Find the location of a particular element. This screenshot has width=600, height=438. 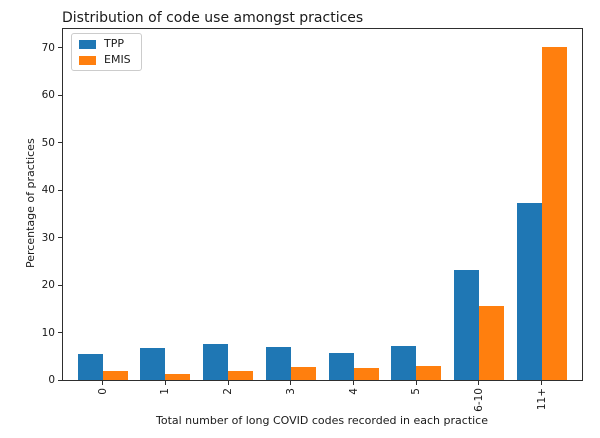

y-tick-label: 0 is located at coordinates (51, 380).